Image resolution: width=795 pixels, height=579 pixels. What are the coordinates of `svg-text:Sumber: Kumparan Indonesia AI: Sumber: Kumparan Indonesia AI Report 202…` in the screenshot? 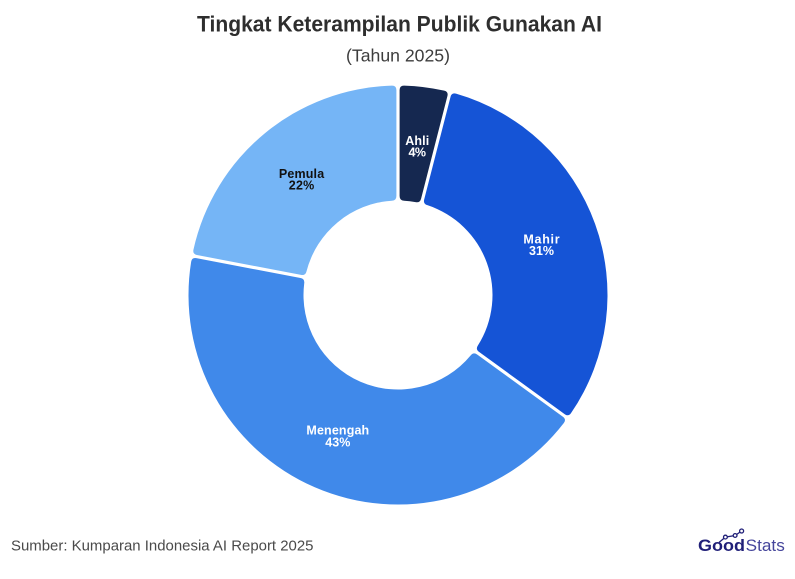 It's located at (162, 546).